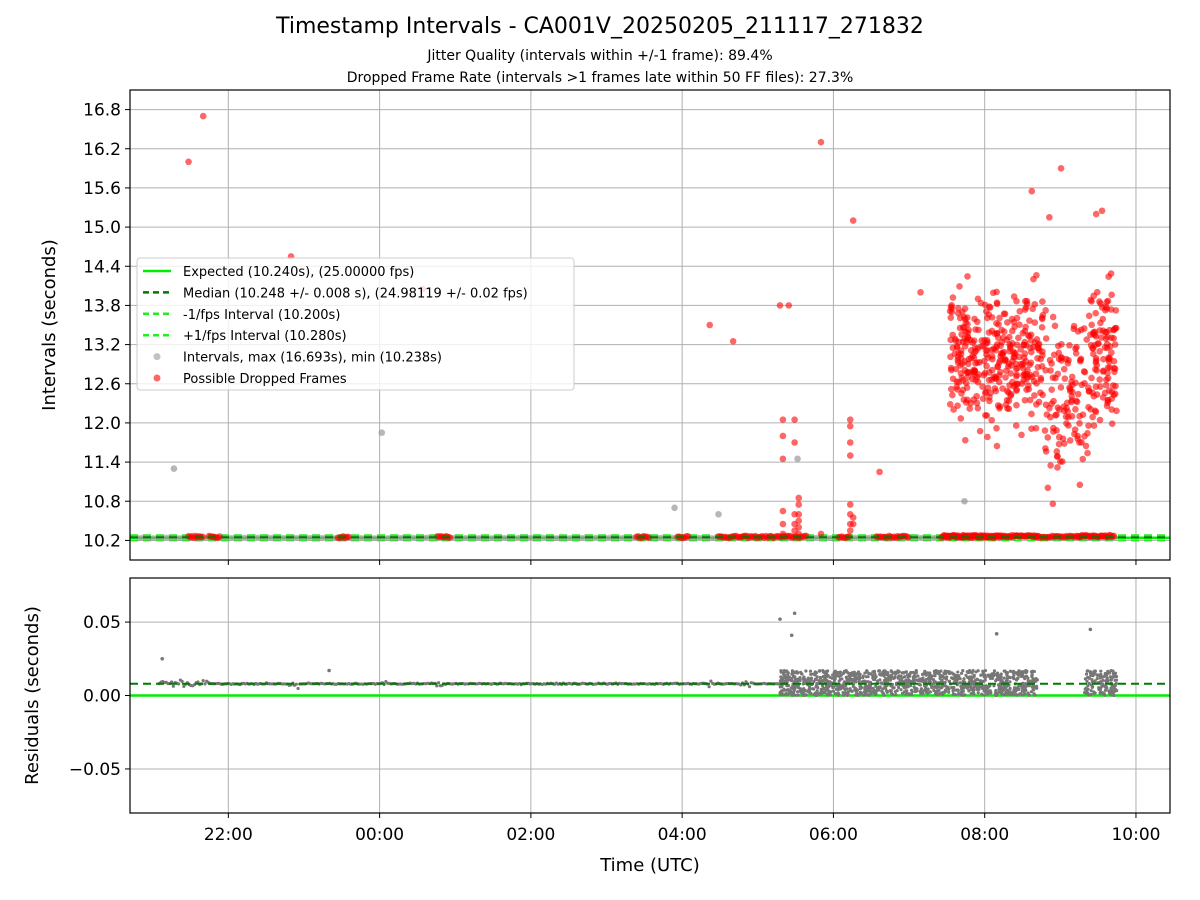  I want to click on top-ytick-label: 16.8, so click(102, 111).